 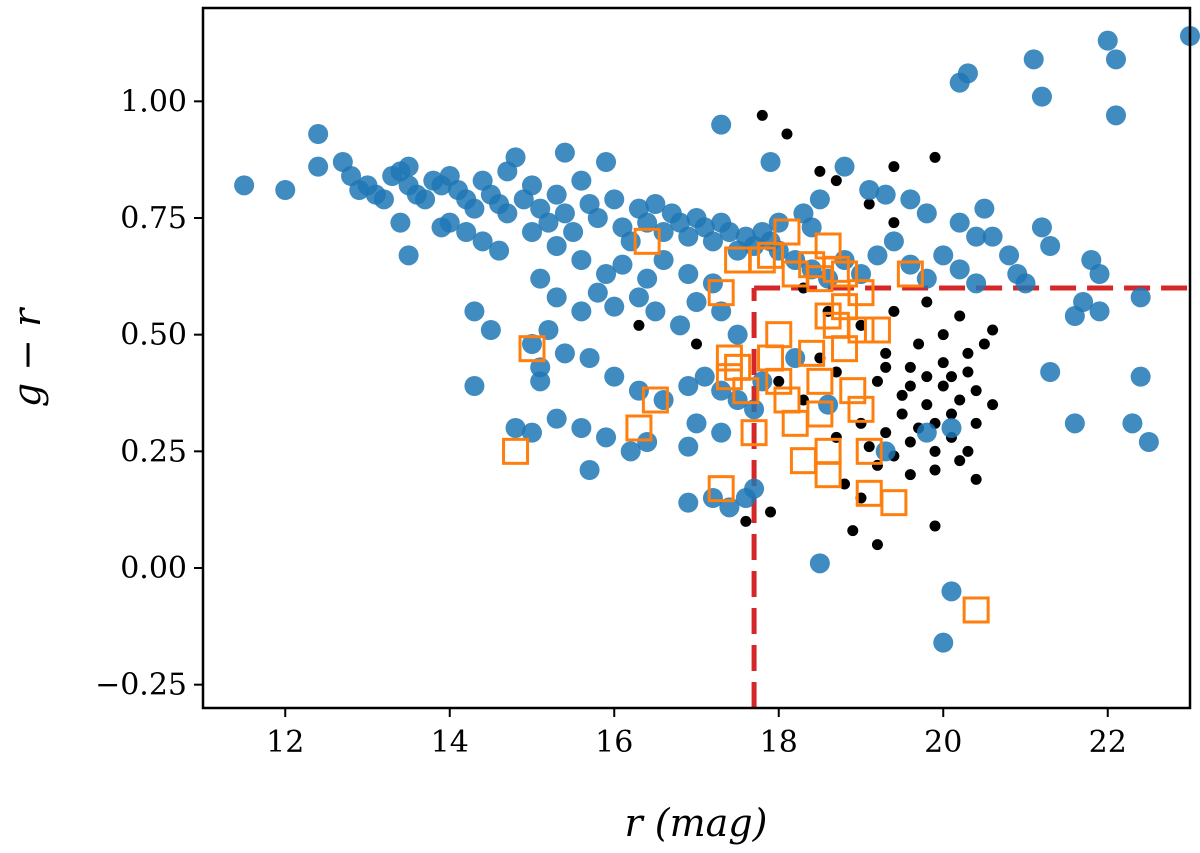 What do you see at coordinates (153, 568) in the screenshot?
I see `y-tick-label: 0.00` at bounding box center [153, 568].